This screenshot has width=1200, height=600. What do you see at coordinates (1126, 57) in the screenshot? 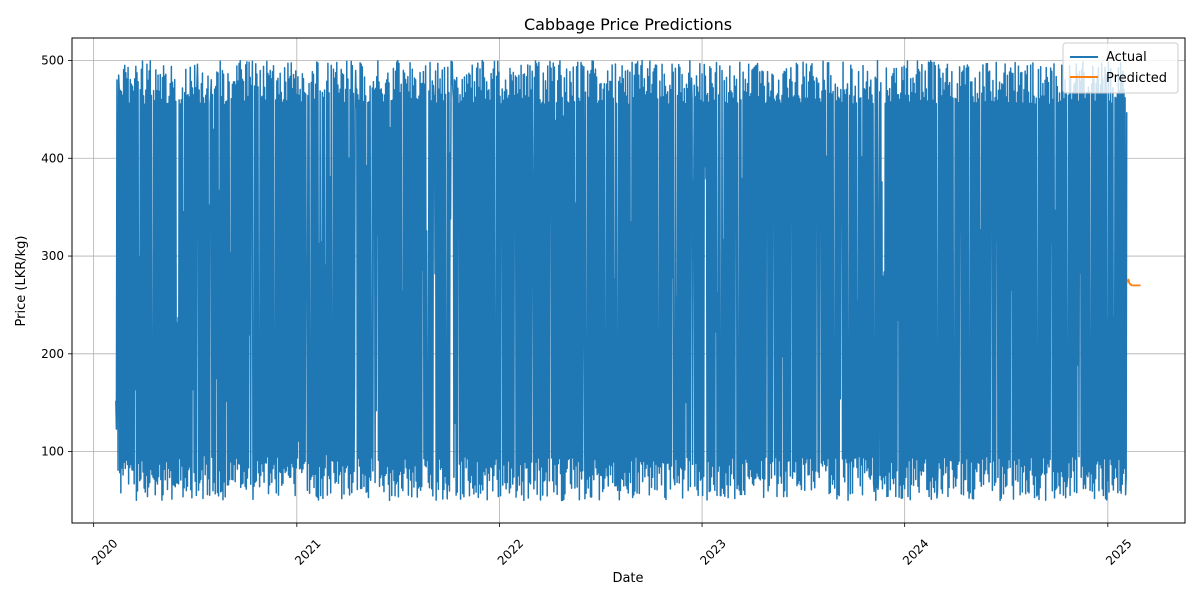
I see `legend-label-actual: Actual` at bounding box center [1126, 57].